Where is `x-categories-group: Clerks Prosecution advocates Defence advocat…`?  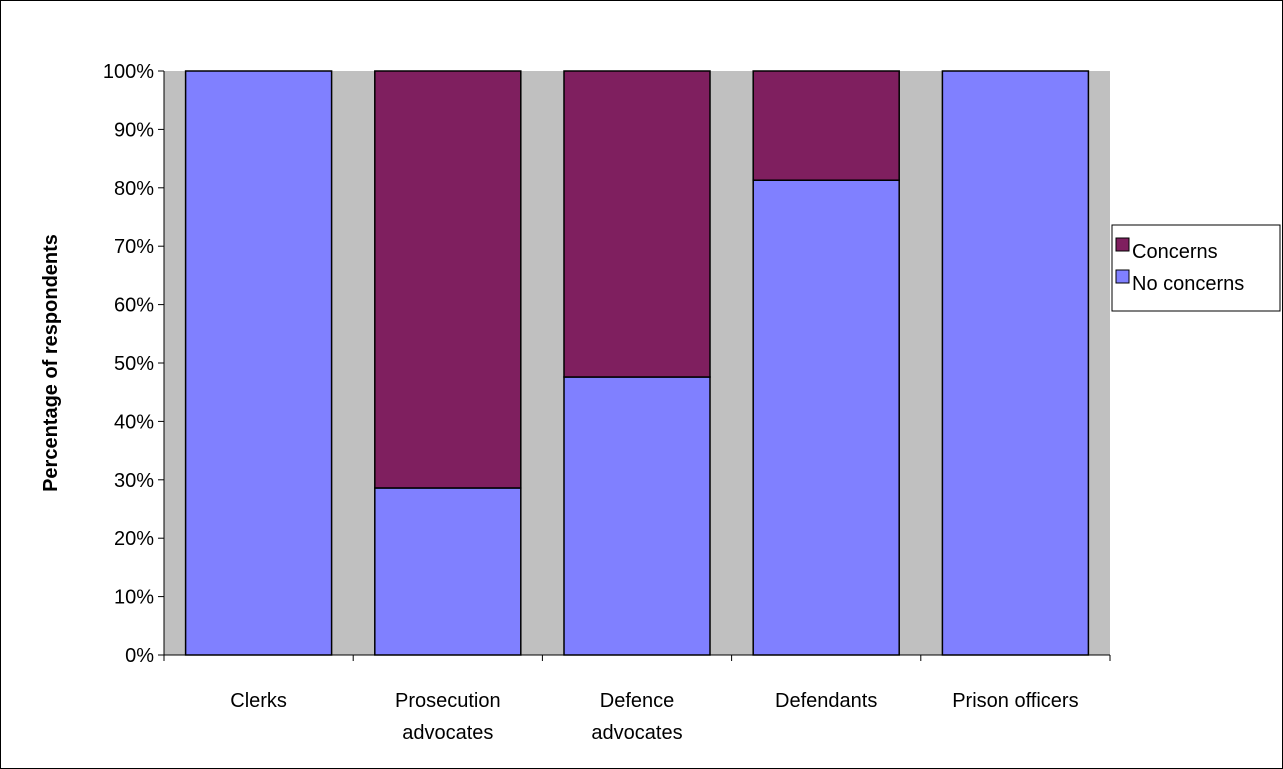 x-categories-group: Clerks Prosecution advocates Defence advocat… is located at coordinates (654, 717).